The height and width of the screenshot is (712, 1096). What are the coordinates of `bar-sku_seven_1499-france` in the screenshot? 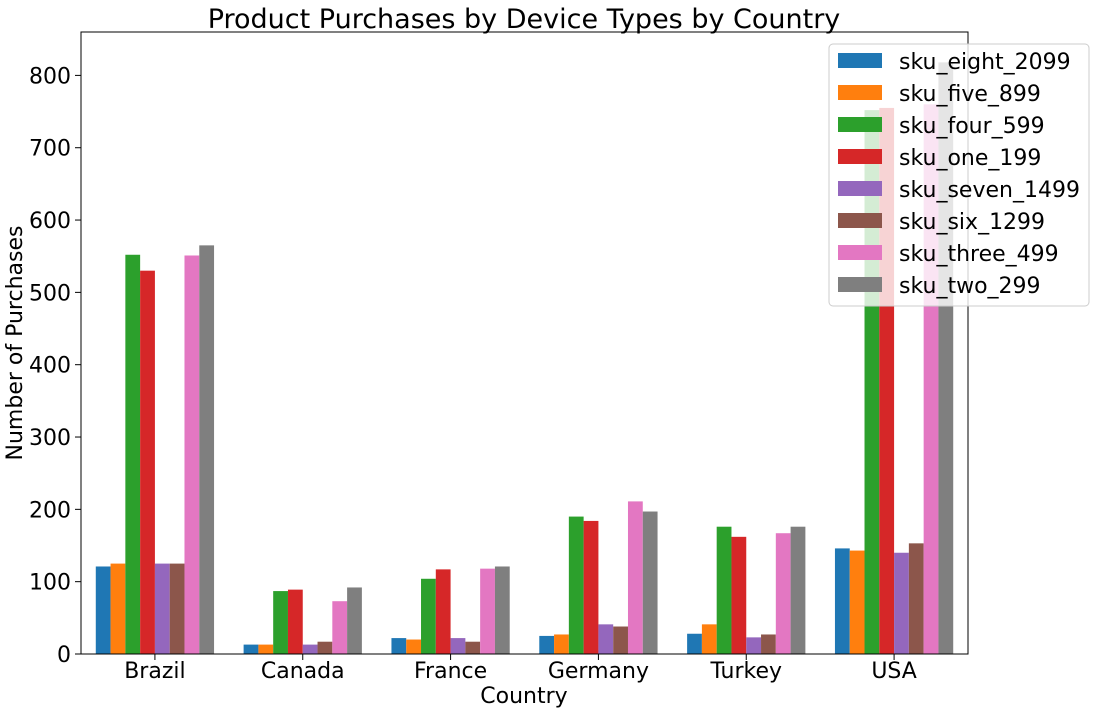 It's located at (458, 646).